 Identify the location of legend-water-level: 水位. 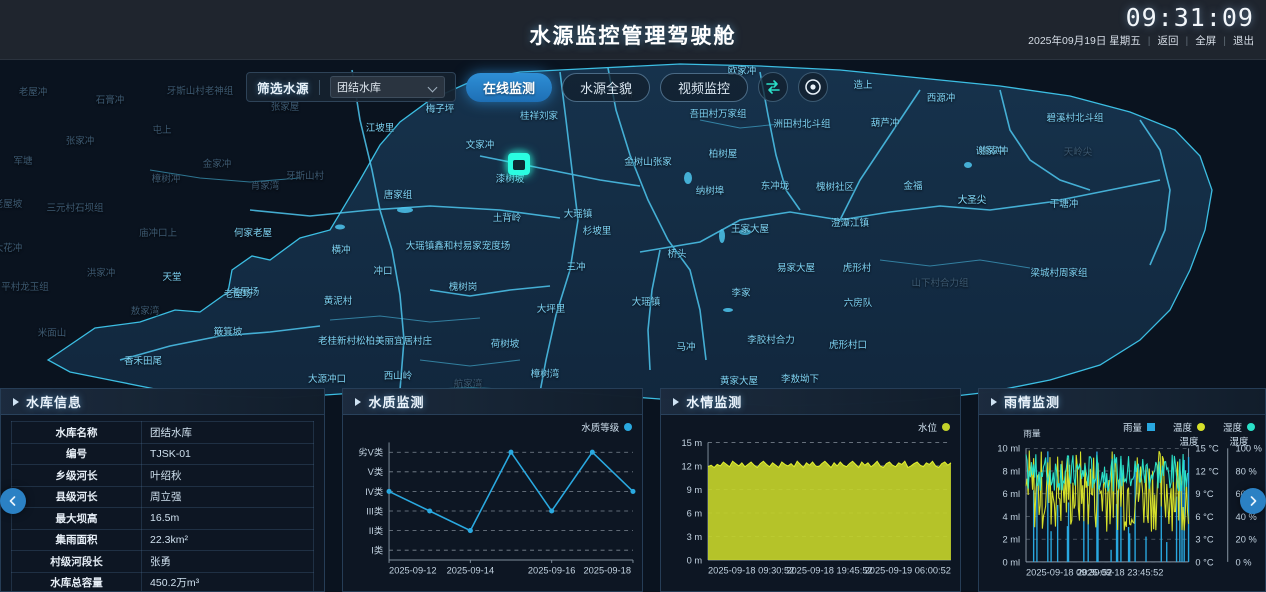
(934, 427).